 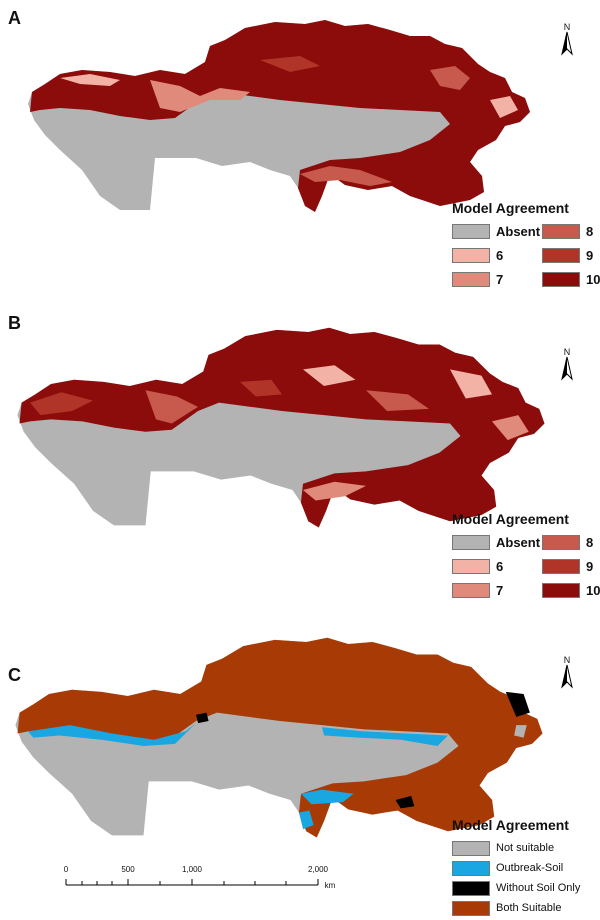 What do you see at coordinates (471, 848) in the screenshot?
I see `legend-swatch-not-suitable` at bounding box center [471, 848].